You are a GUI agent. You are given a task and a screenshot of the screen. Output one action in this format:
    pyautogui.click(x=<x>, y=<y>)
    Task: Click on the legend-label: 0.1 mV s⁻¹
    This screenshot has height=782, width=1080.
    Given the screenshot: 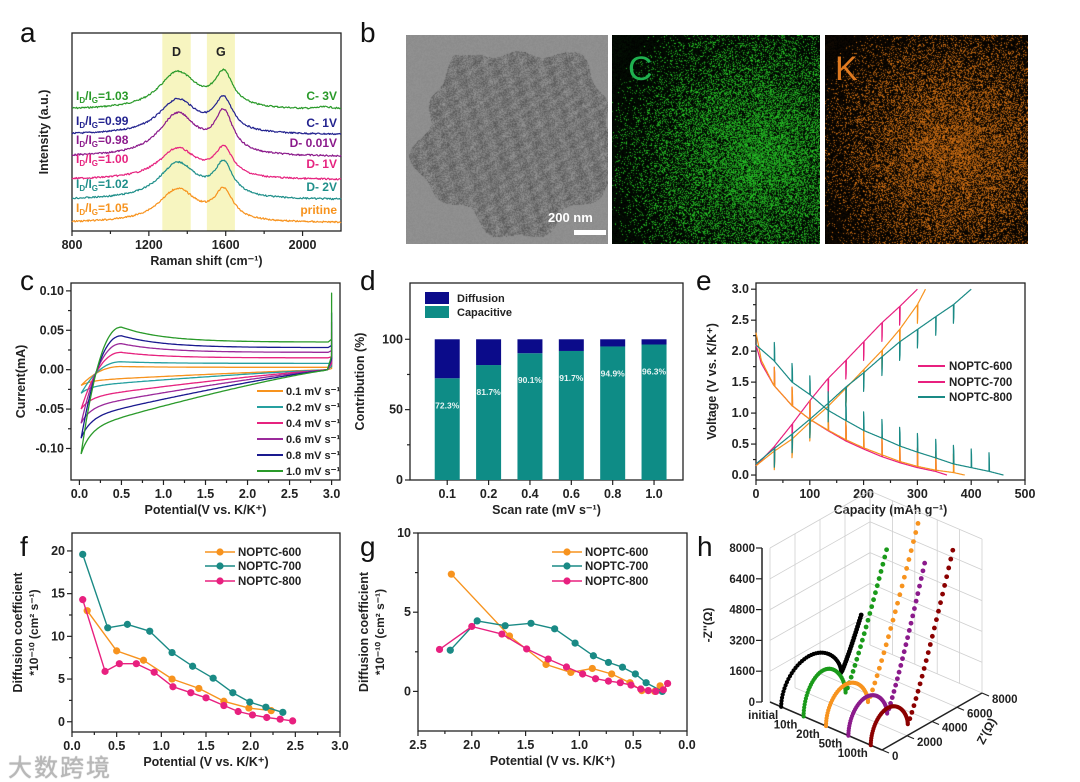 What is the action you would take?
    pyautogui.click(x=313, y=392)
    